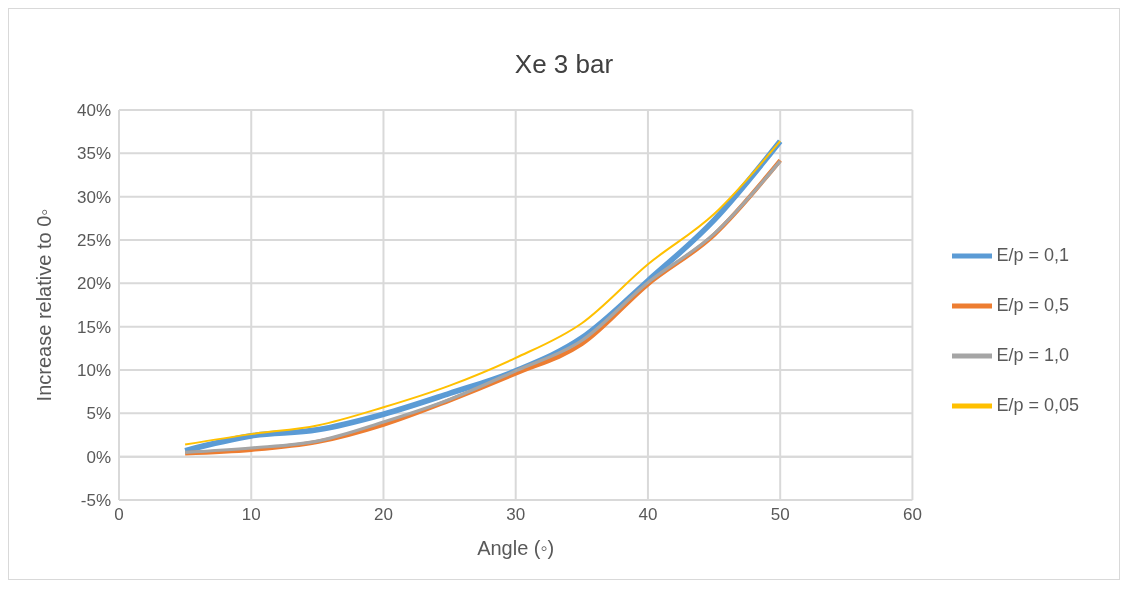 The width and height of the screenshot is (1130, 590). What do you see at coordinates (1032, 255) in the screenshot?
I see `legend-label: E/p = 0,1` at bounding box center [1032, 255].